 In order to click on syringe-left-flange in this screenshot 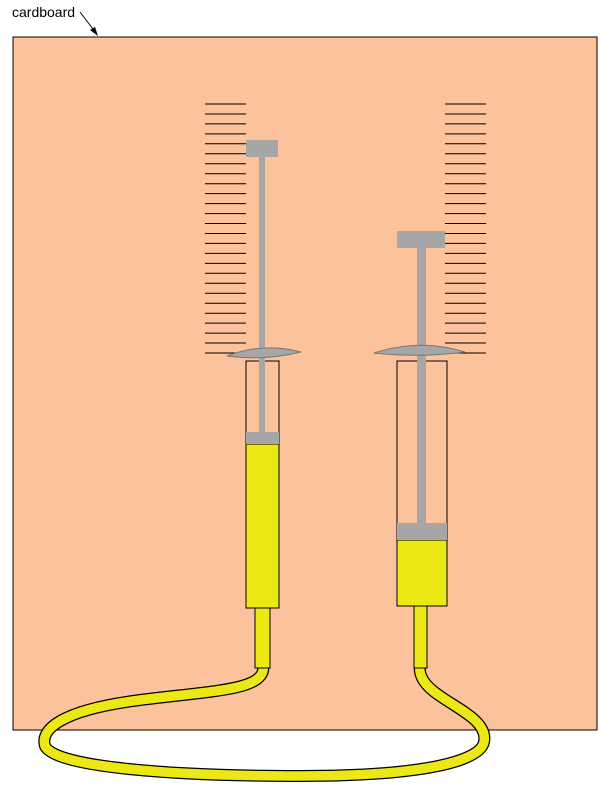, I will do `click(264, 353)`.